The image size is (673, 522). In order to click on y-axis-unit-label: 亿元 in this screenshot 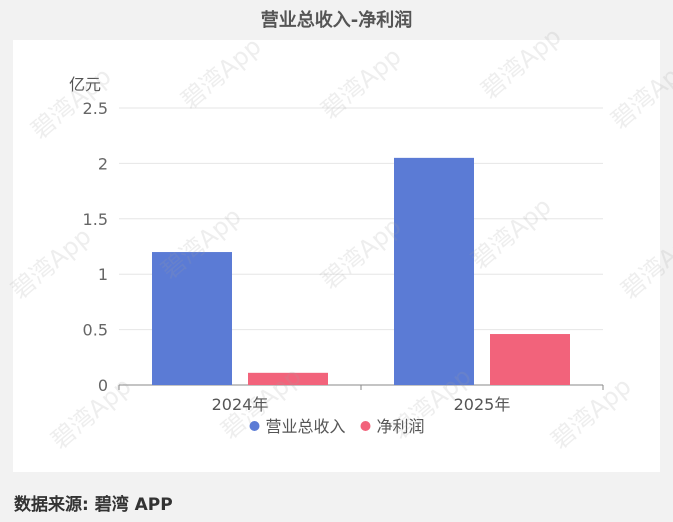, I will do `click(85, 84)`.